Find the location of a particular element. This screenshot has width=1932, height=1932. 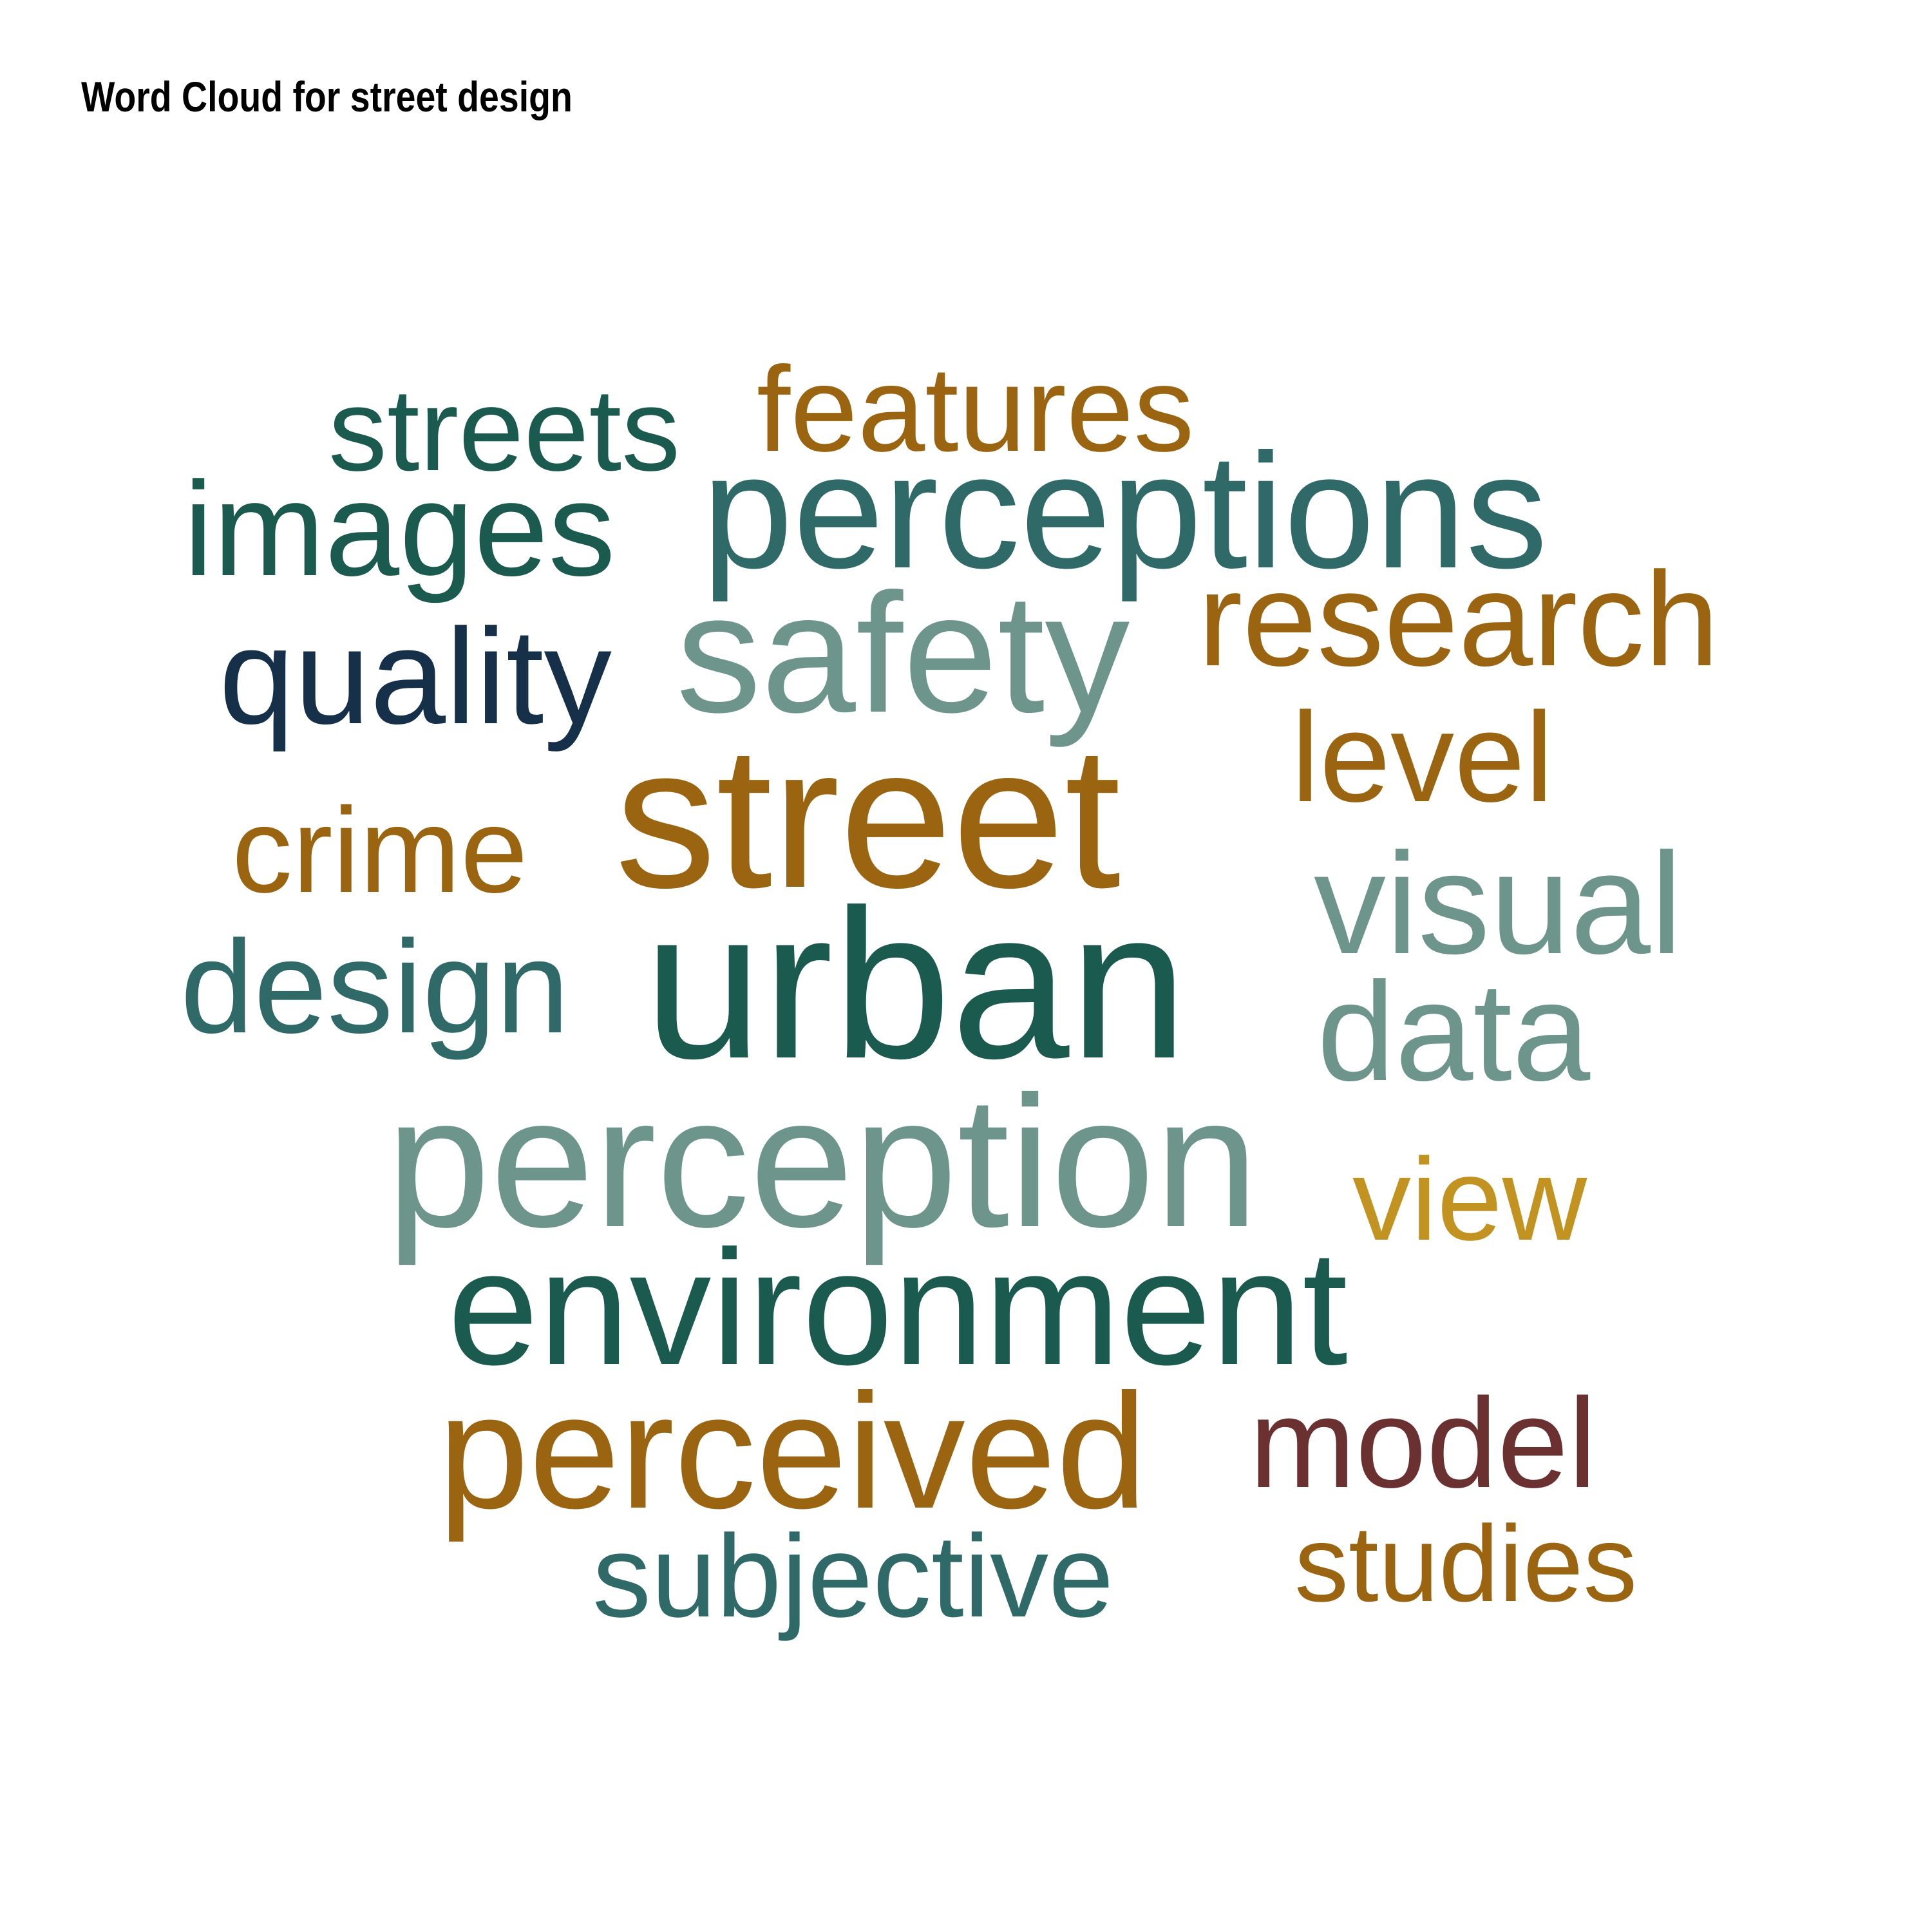

word-studies: studies is located at coordinates (1466, 1564).